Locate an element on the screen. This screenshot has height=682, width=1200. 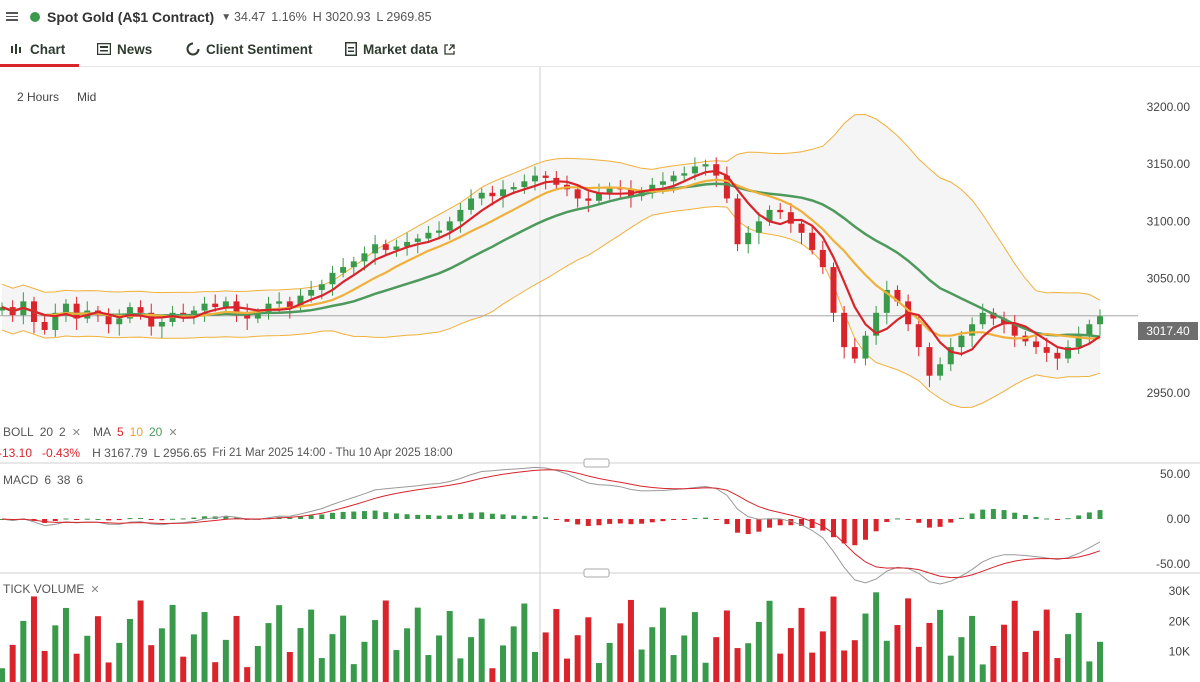
menu-icon is located at coordinates (12, 16).